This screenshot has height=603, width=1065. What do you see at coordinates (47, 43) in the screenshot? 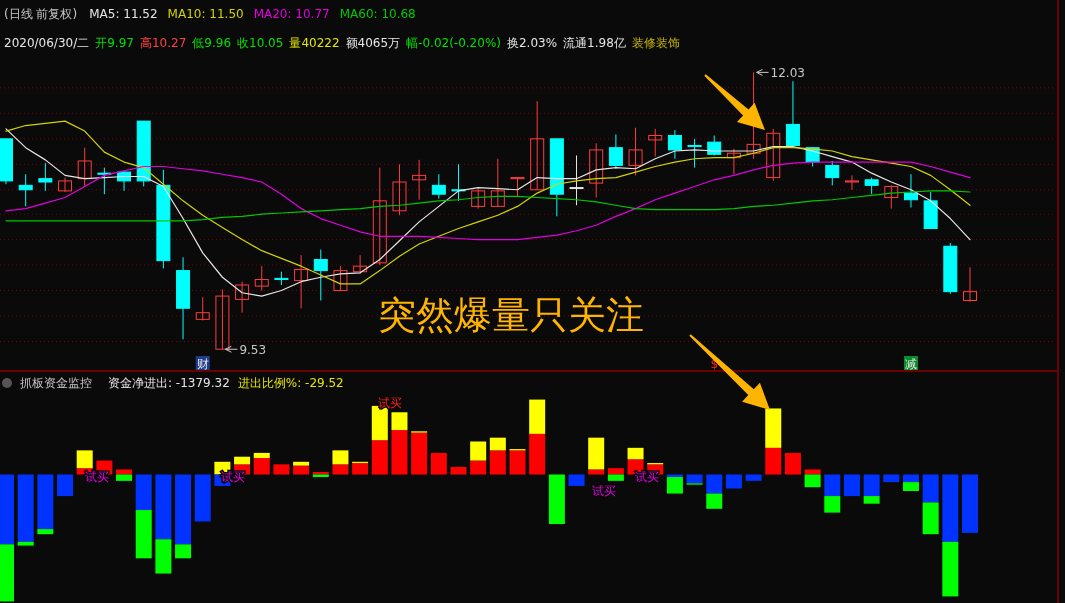
I see `text: 2020/06/30/二` at bounding box center [47, 43].